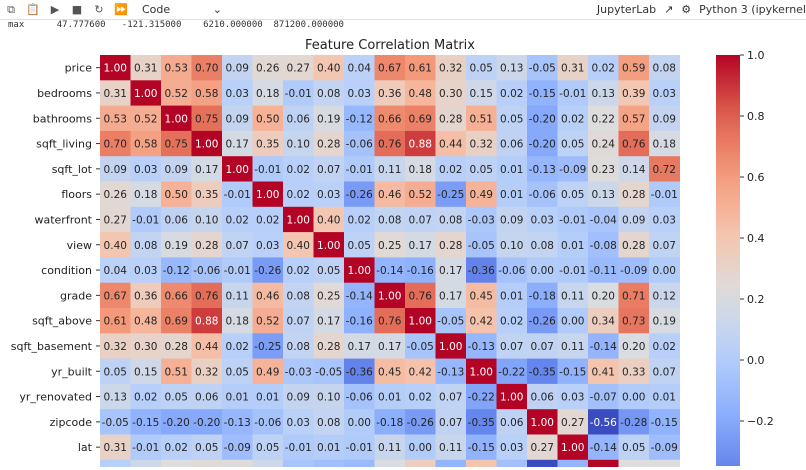 The width and height of the screenshot is (806, 470). I want to click on cell-type-value: Code, so click(156, 9).